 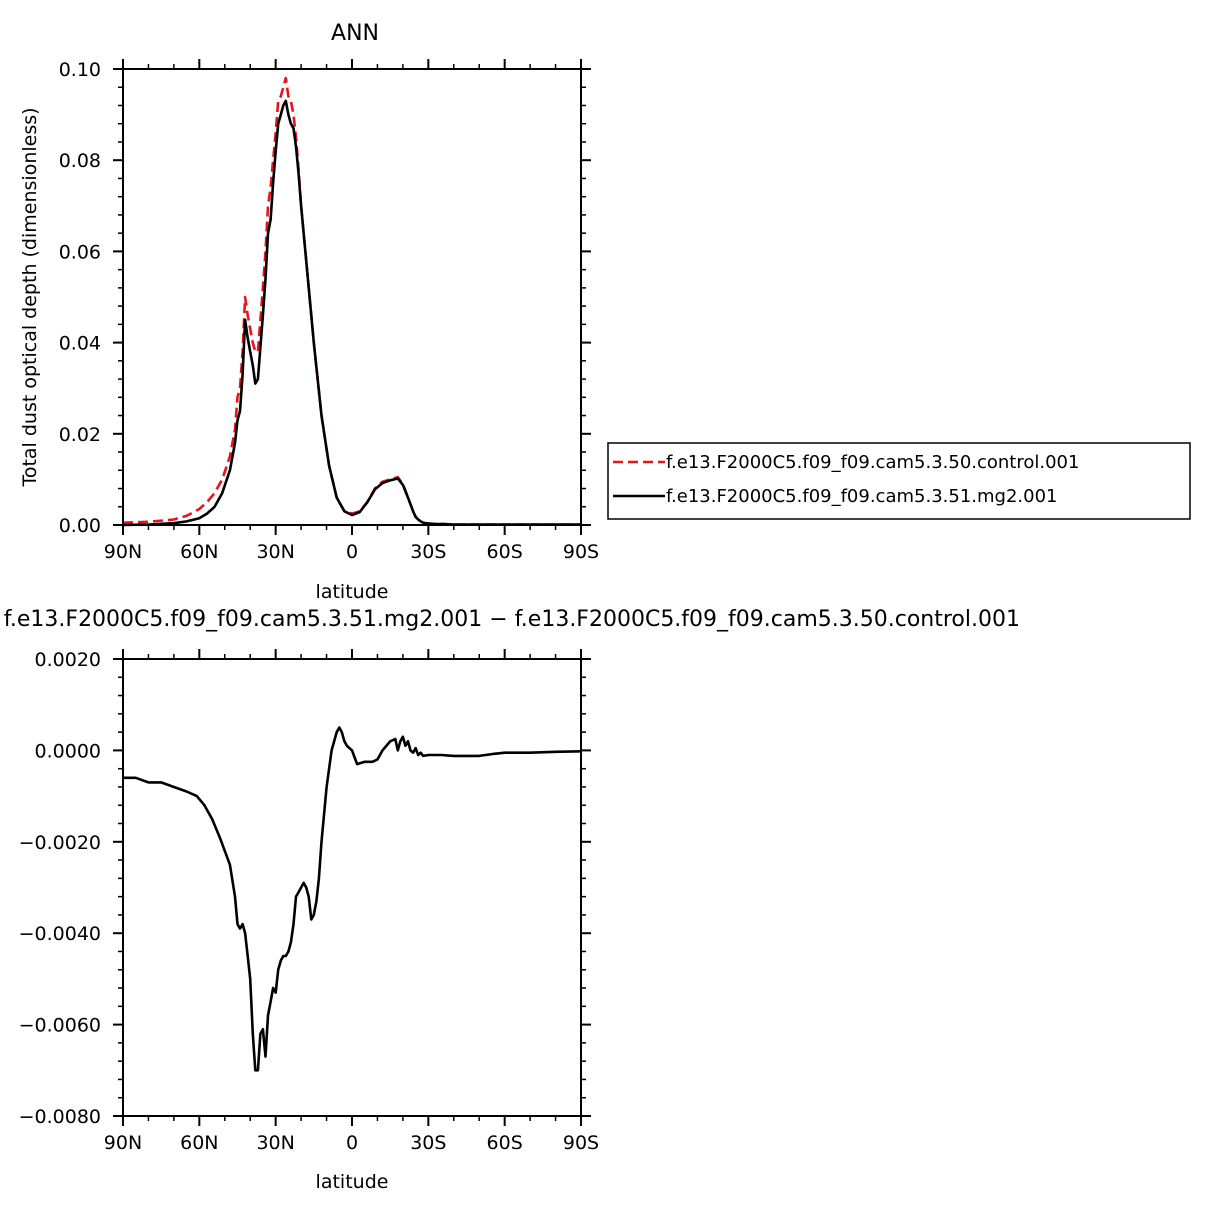 What do you see at coordinates (68, 660) in the screenshot?
I see `bottom-ytick-label: 0.0020` at bounding box center [68, 660].